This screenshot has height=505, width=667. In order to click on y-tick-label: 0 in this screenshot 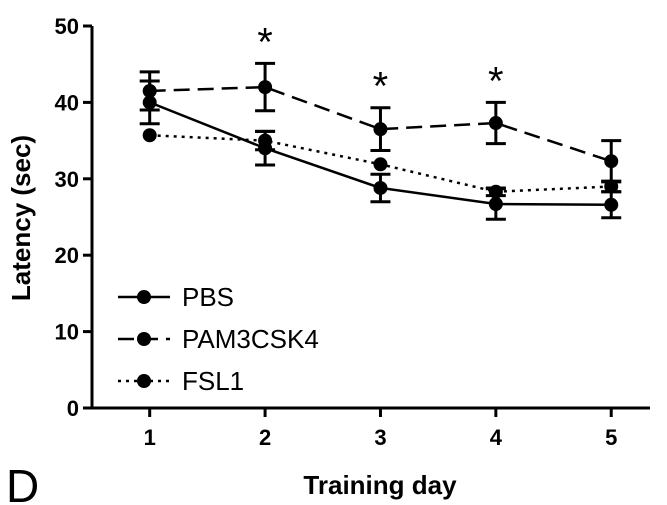, I will do `click(73, 408)`.